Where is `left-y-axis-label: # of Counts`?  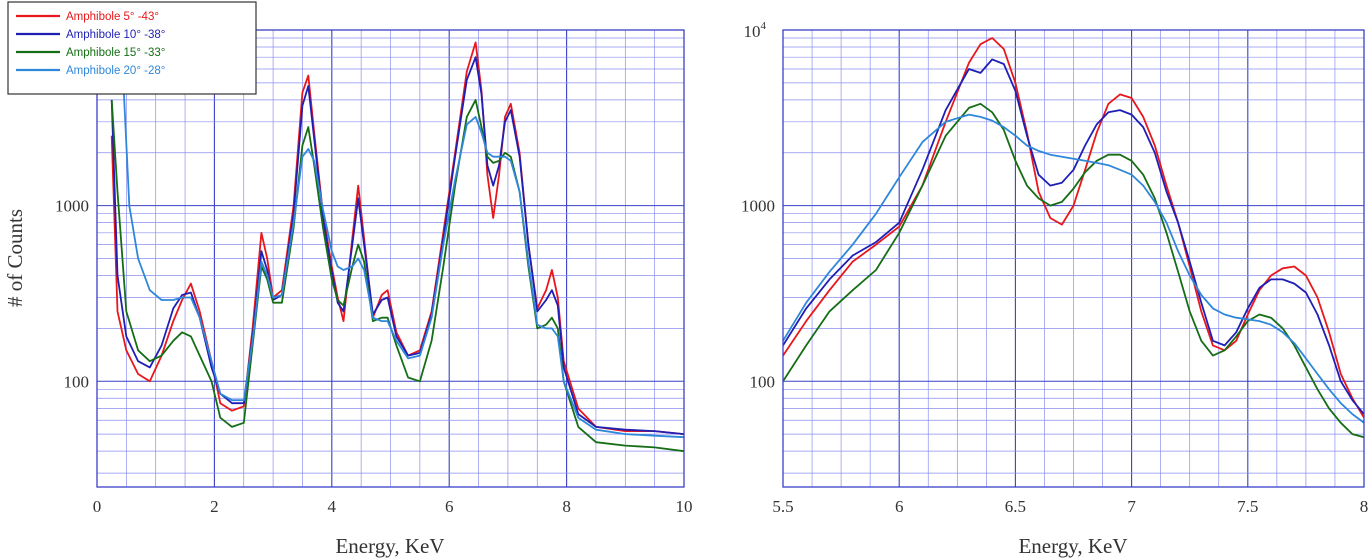 left-y-axis-label: # of Counts is located at coordinates (15, 258).